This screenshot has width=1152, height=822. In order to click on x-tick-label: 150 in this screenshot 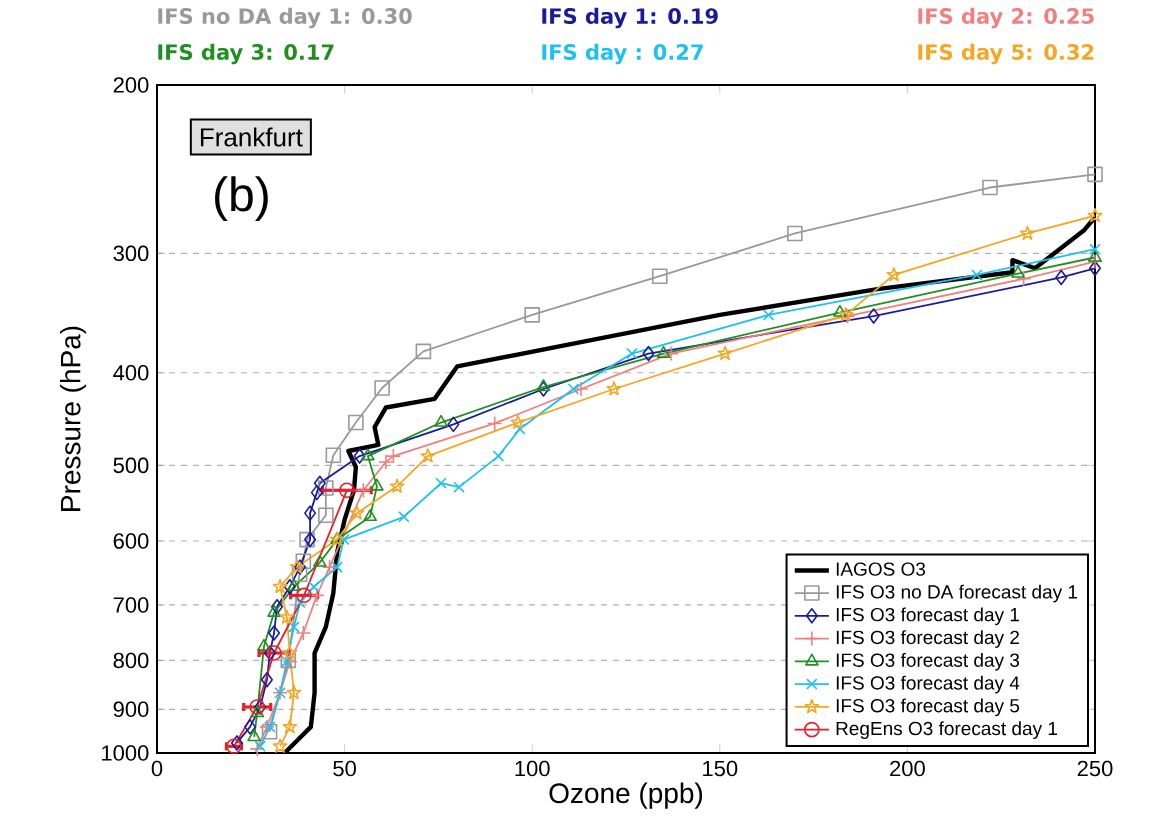, I will do `click(720, 768)`.